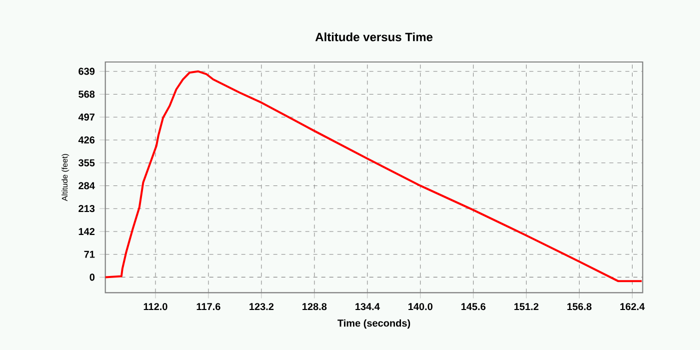  Describe the element at coordinates (208, 306) in the screenshot. I see `x-tick-label: 117.6` at that location.